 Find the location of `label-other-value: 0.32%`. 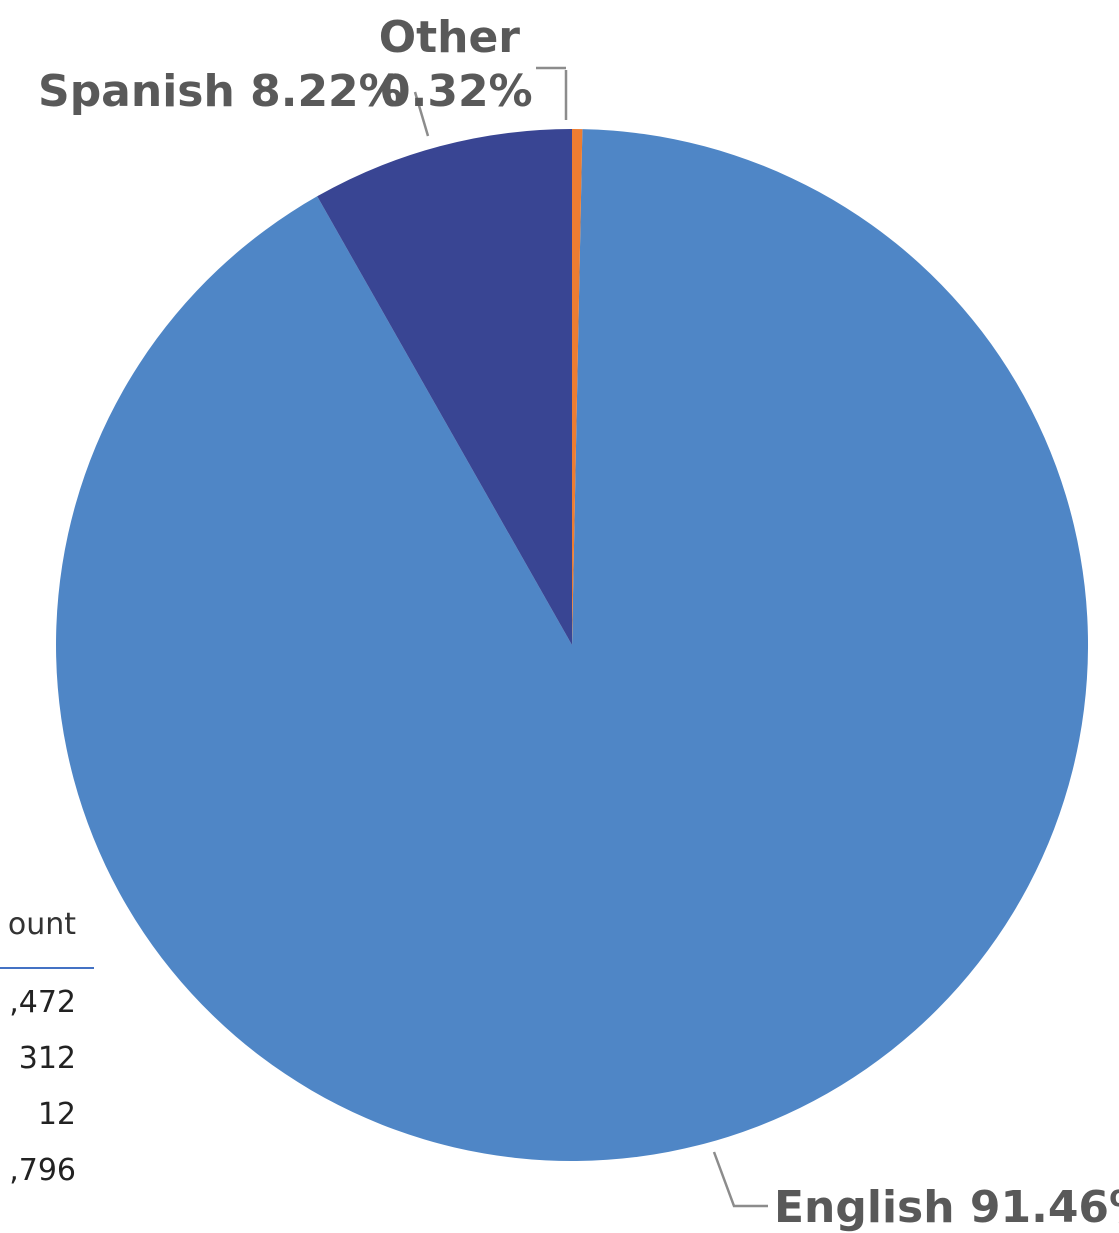

label-other-value: 0.32% is located at coordinates (456, 91).